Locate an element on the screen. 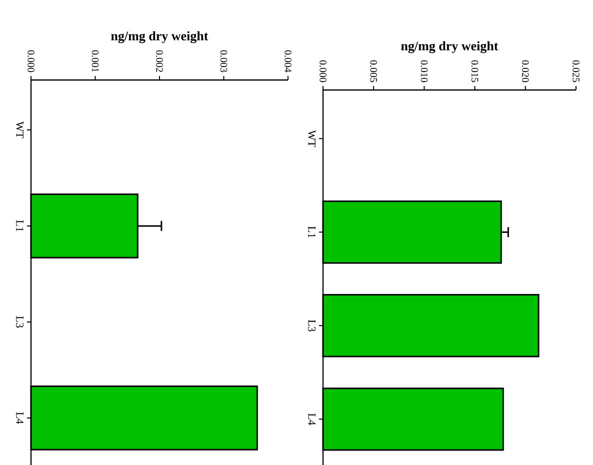  x-tick-label: 0.005 is located at coordinates (373, 71).